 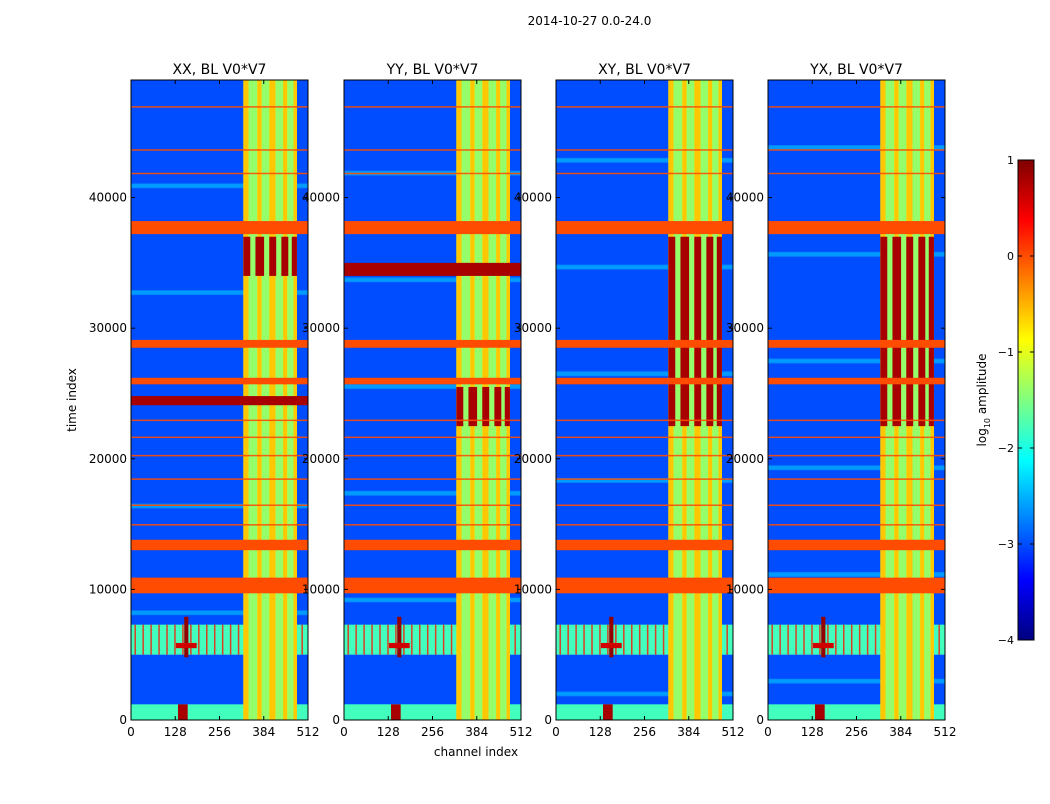 What do you see at coordinates (856, 70) in the screenshot?
I see `panel-title: YX, BL V0*V7` at bounding box center [856, 70].